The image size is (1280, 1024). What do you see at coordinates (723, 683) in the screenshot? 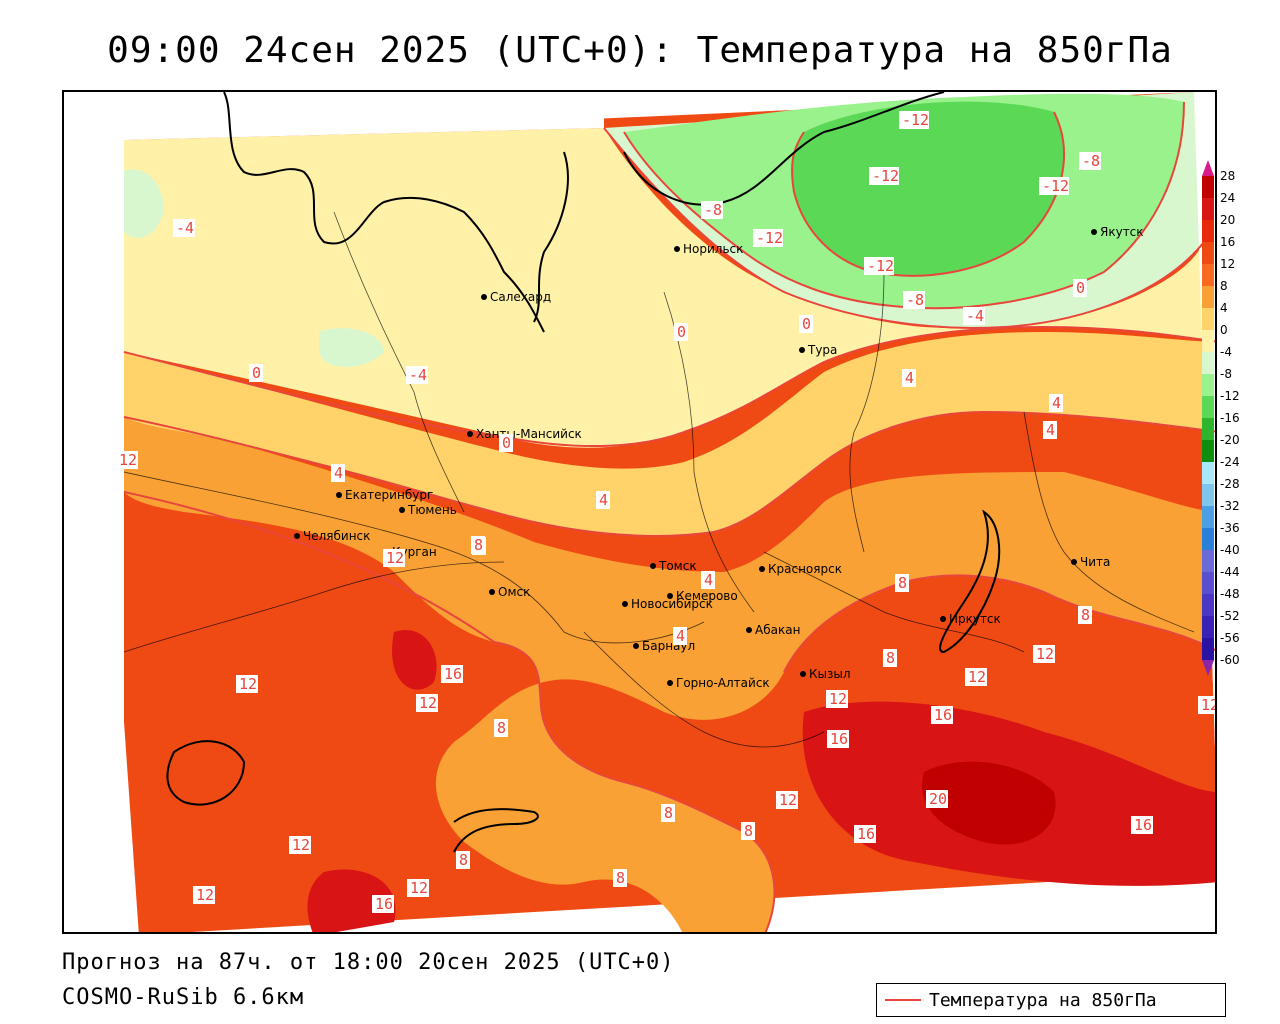
I see `city-label: Горно-Алтайск` at bounding box center [723, 683].